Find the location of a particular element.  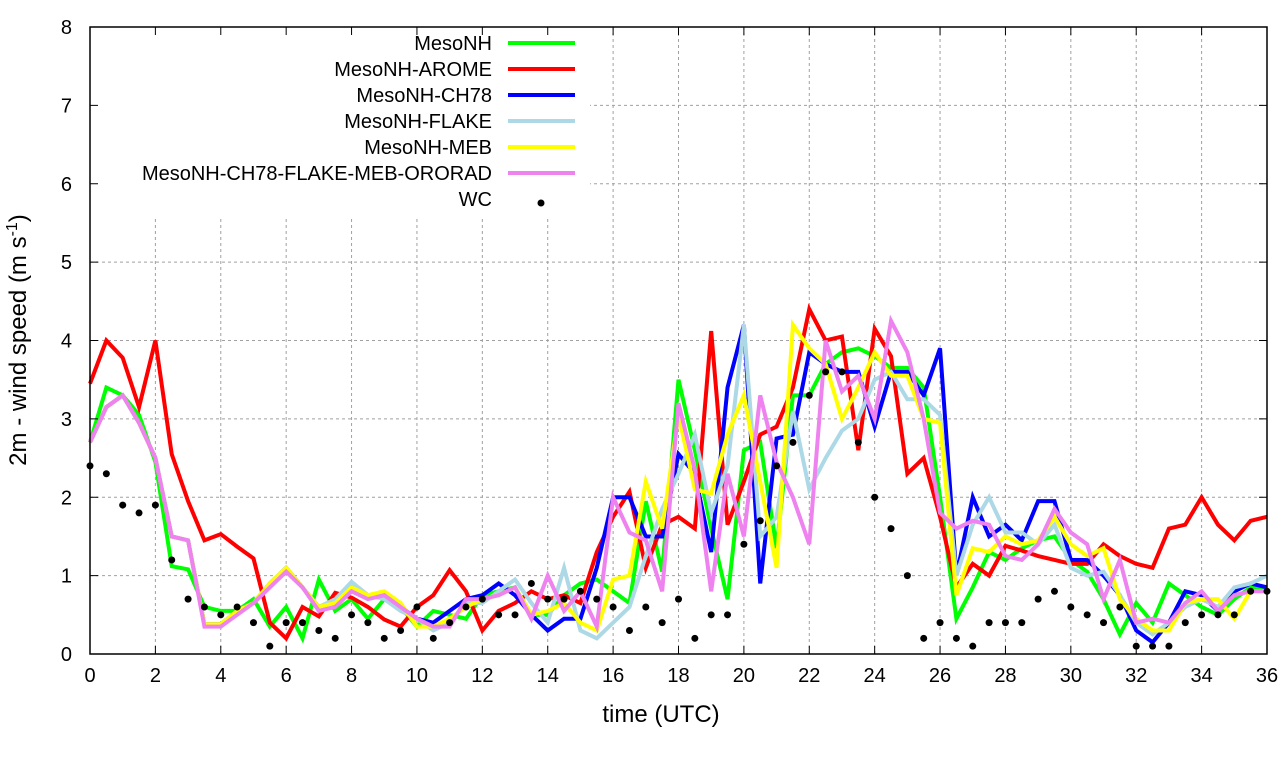

x-tick-label: 12 is located at coordinates (482, 676).